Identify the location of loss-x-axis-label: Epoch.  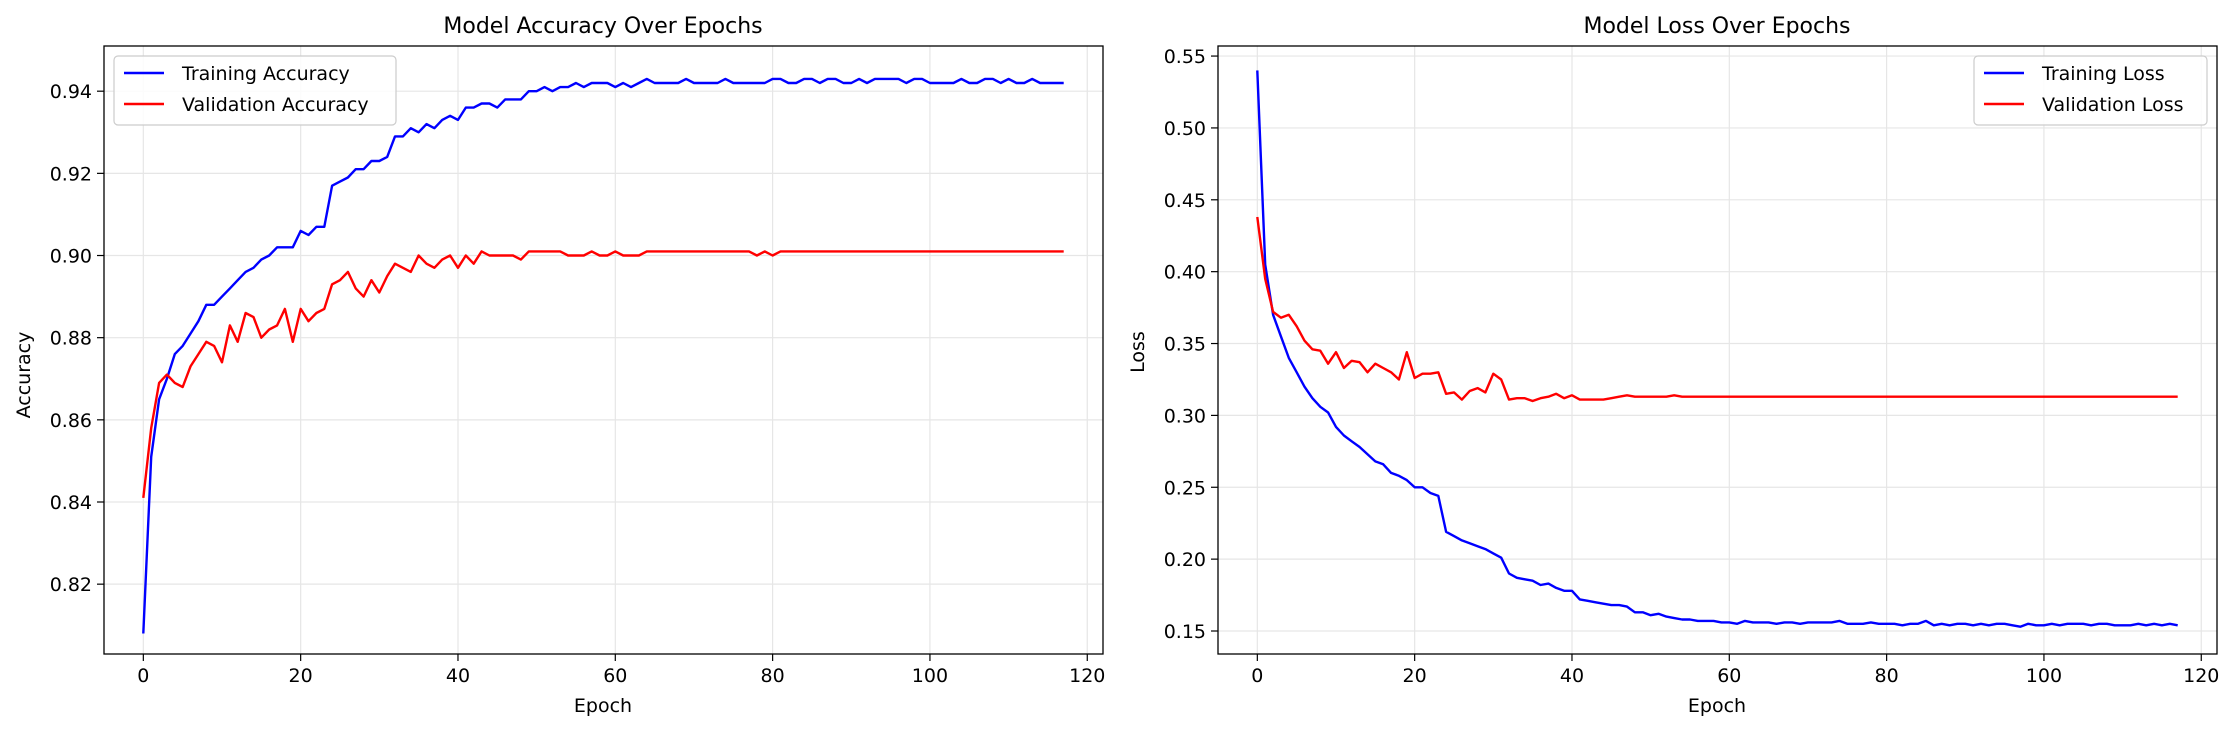
(1717, 706).